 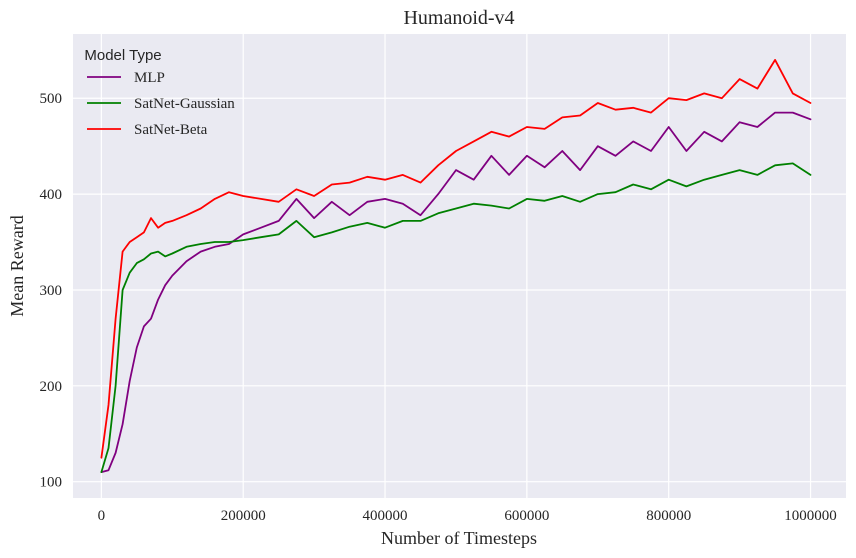 What do you see at coordinates (810, 516) in the screenshot?
I see `x-tick-label: 1000000` at bounding box center [810, 516].